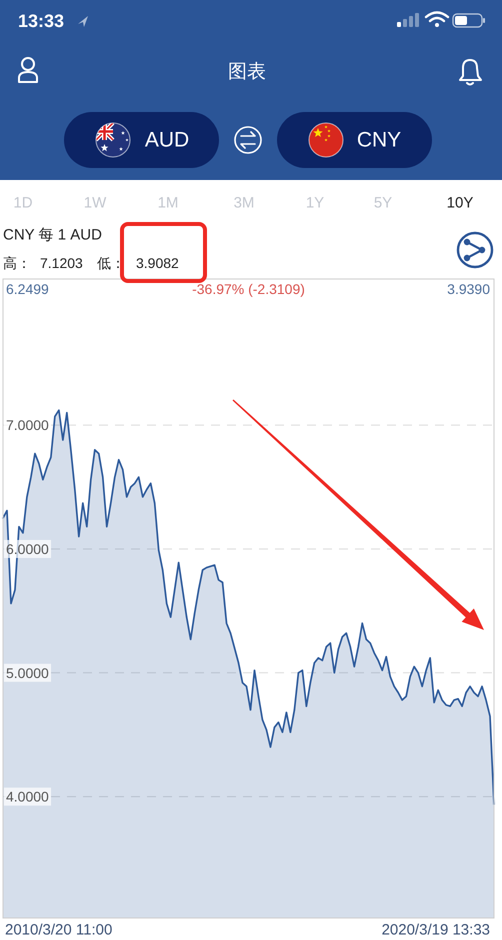  I want to click on text: 13:33, so click(41, 21).